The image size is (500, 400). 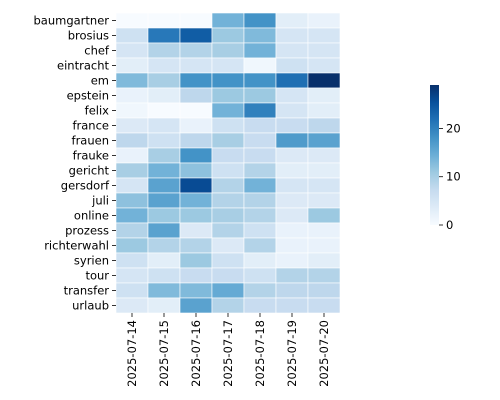 What do you see at coordinates (453, 177) in the screenshot?
I see `colorbar-tick-label: 10` at bounding box center [453, 177].